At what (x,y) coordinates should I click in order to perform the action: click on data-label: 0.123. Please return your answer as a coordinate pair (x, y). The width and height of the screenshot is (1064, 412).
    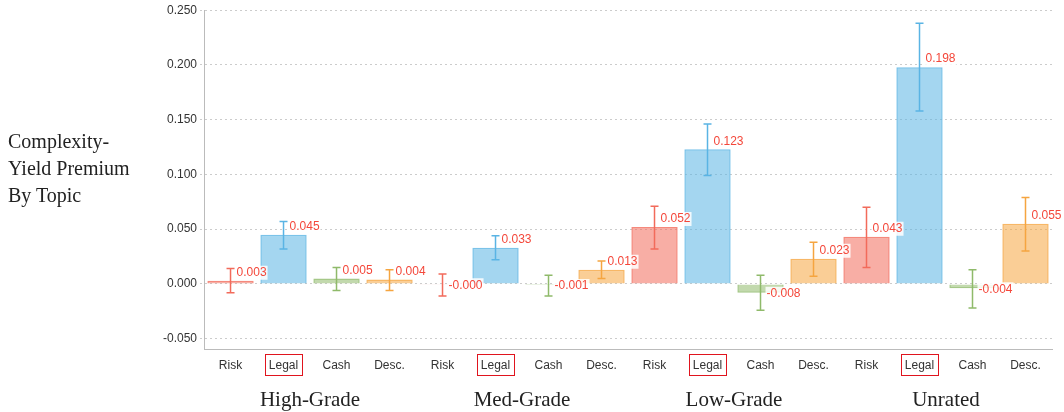
    Looking at the image, I should click on (728, 140).